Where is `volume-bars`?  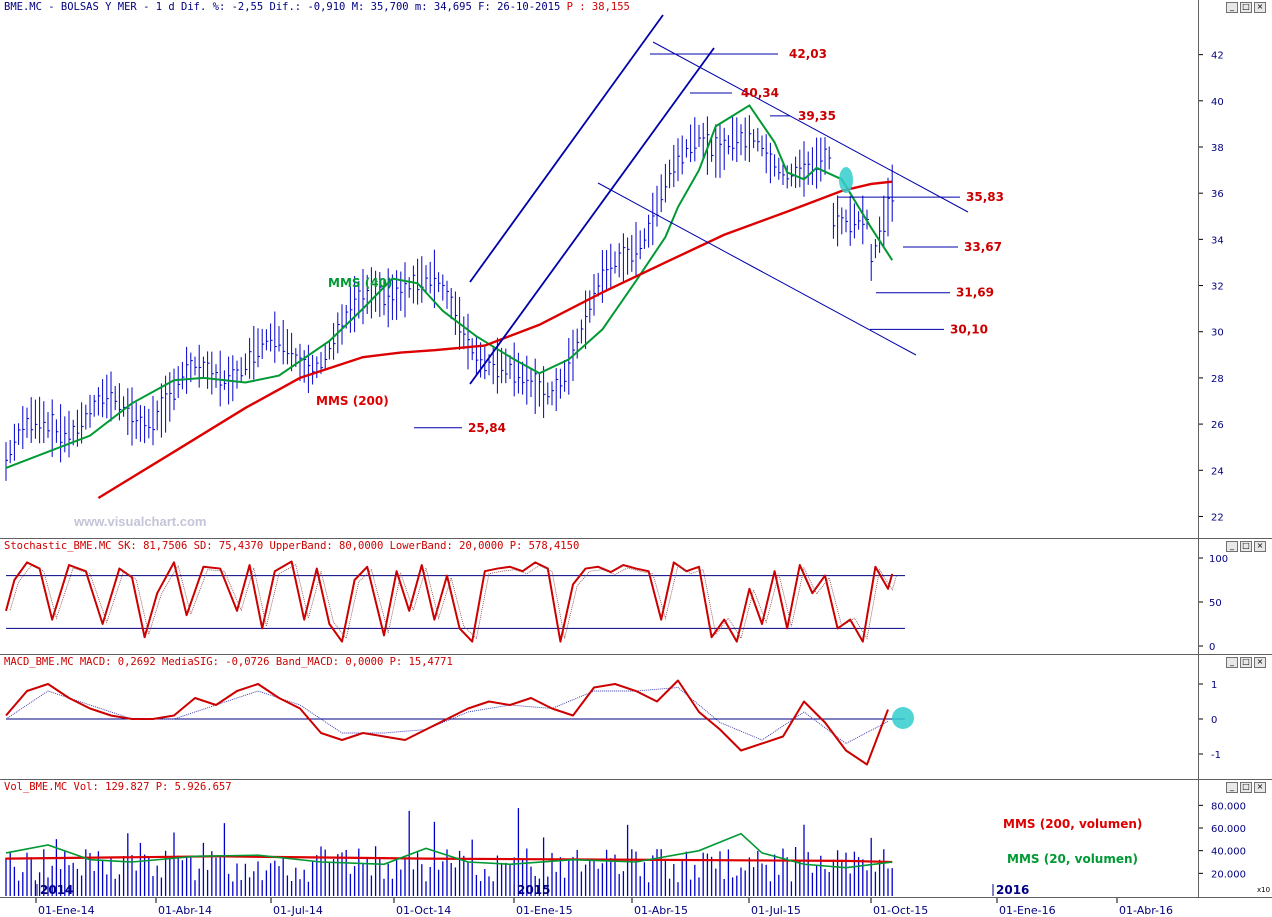
volume-bars is located at coordinates (449, 852).